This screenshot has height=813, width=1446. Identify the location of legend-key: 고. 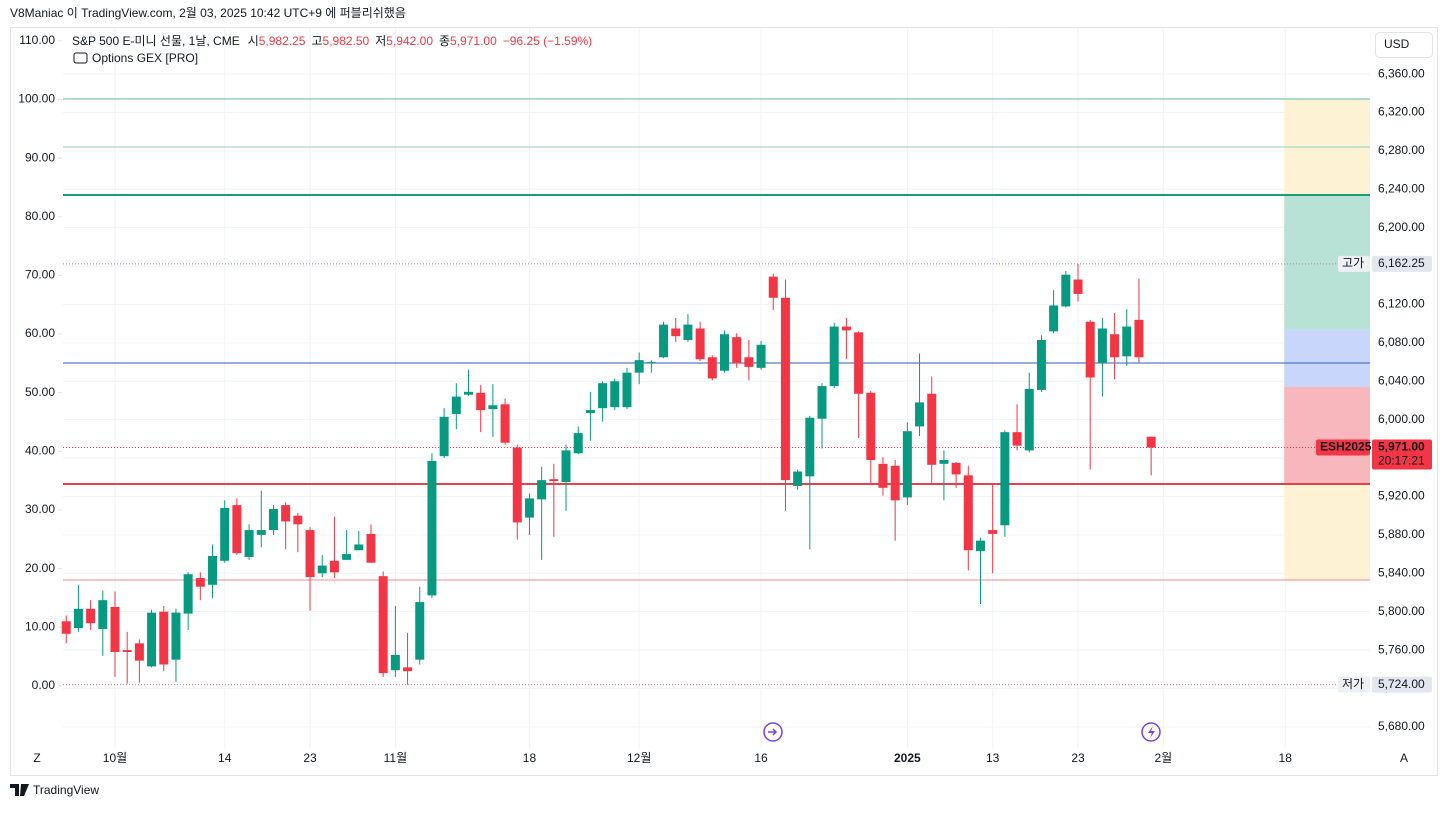
(316, 41).